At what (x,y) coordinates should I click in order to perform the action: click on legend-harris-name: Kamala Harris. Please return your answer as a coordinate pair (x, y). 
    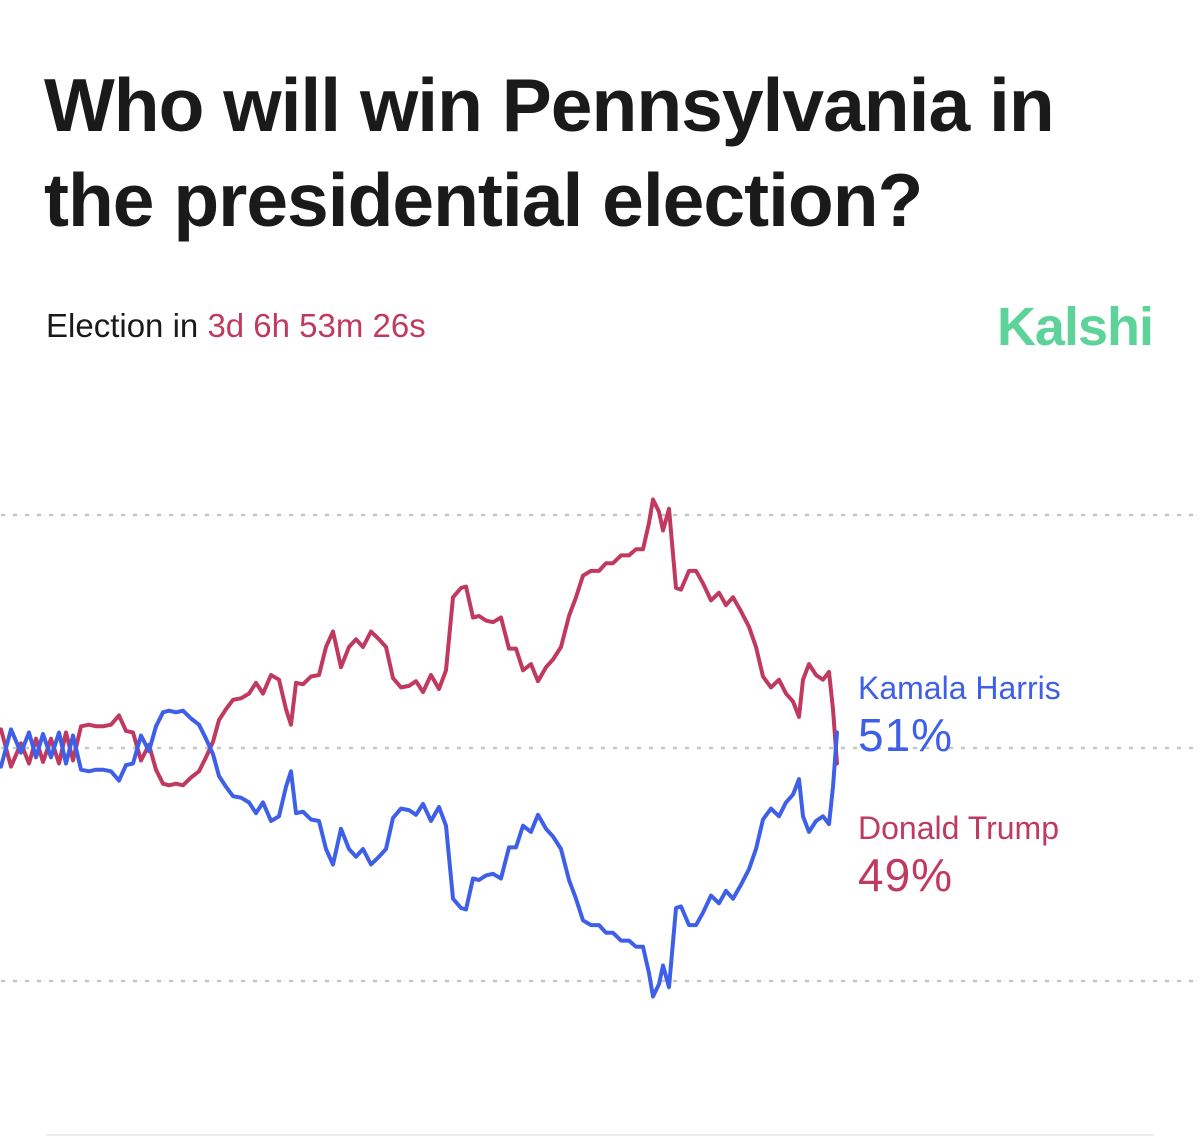
    Looking at the image, I should click on (959, 688).